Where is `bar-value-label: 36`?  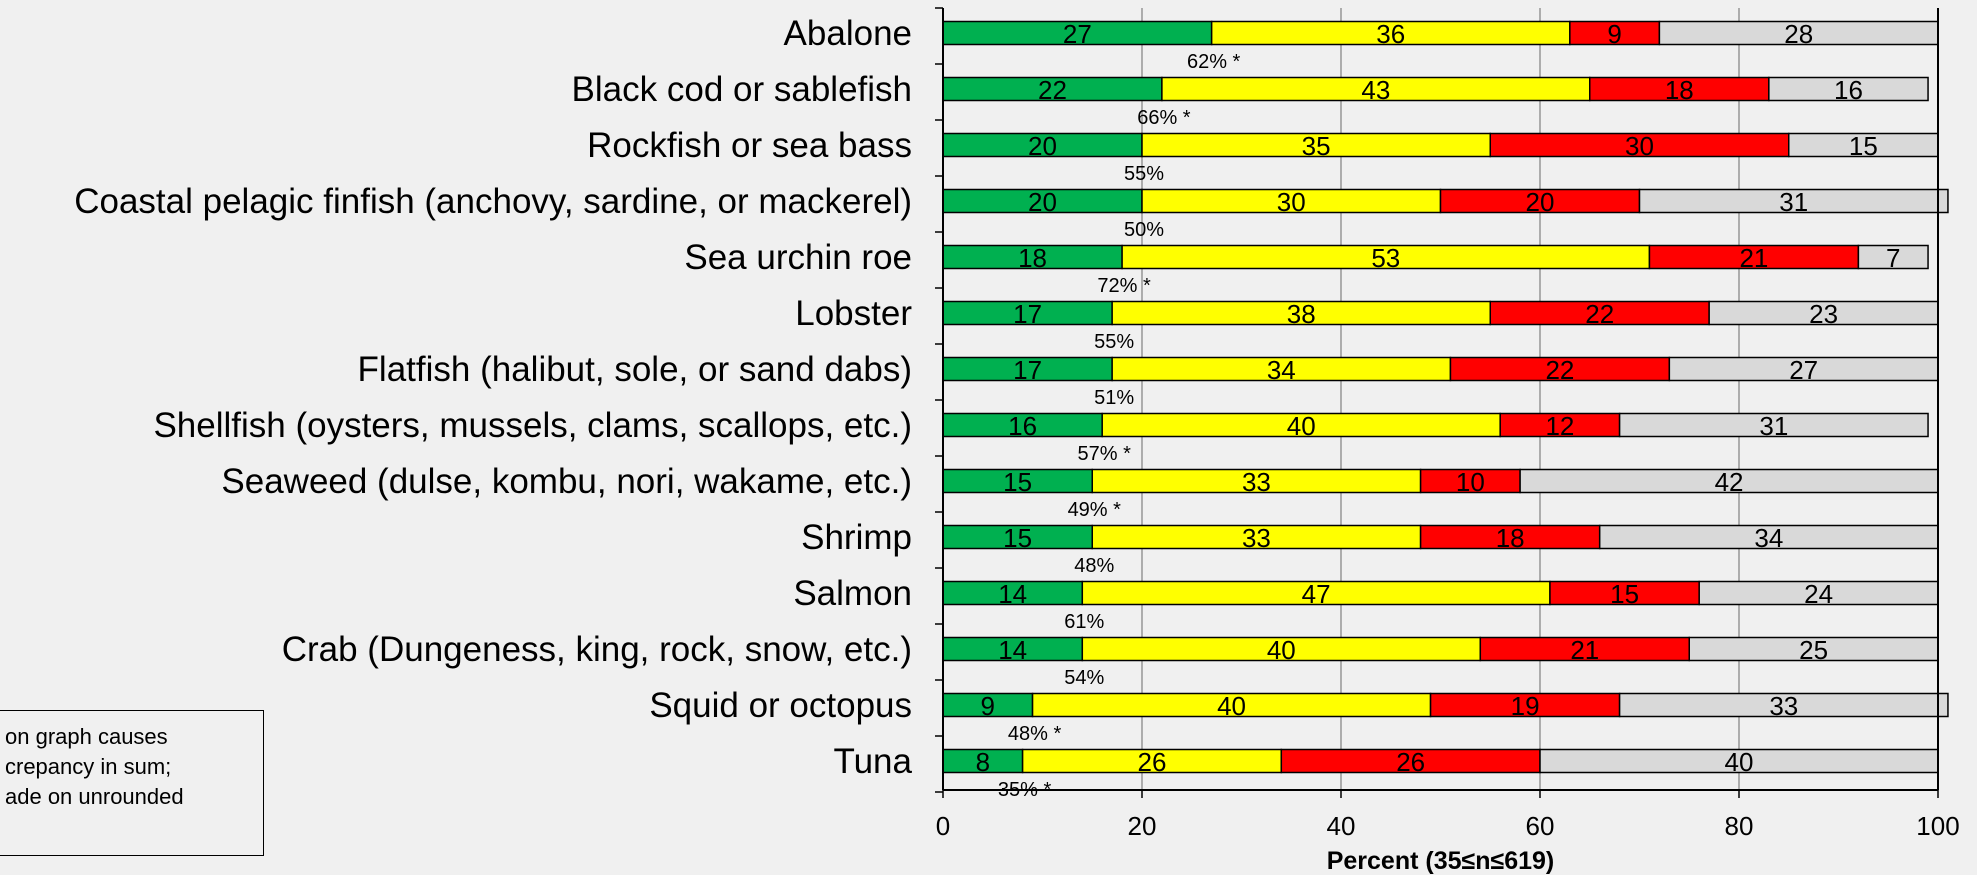
bar-value-label: 36 is located at coordinates (1390, 34).